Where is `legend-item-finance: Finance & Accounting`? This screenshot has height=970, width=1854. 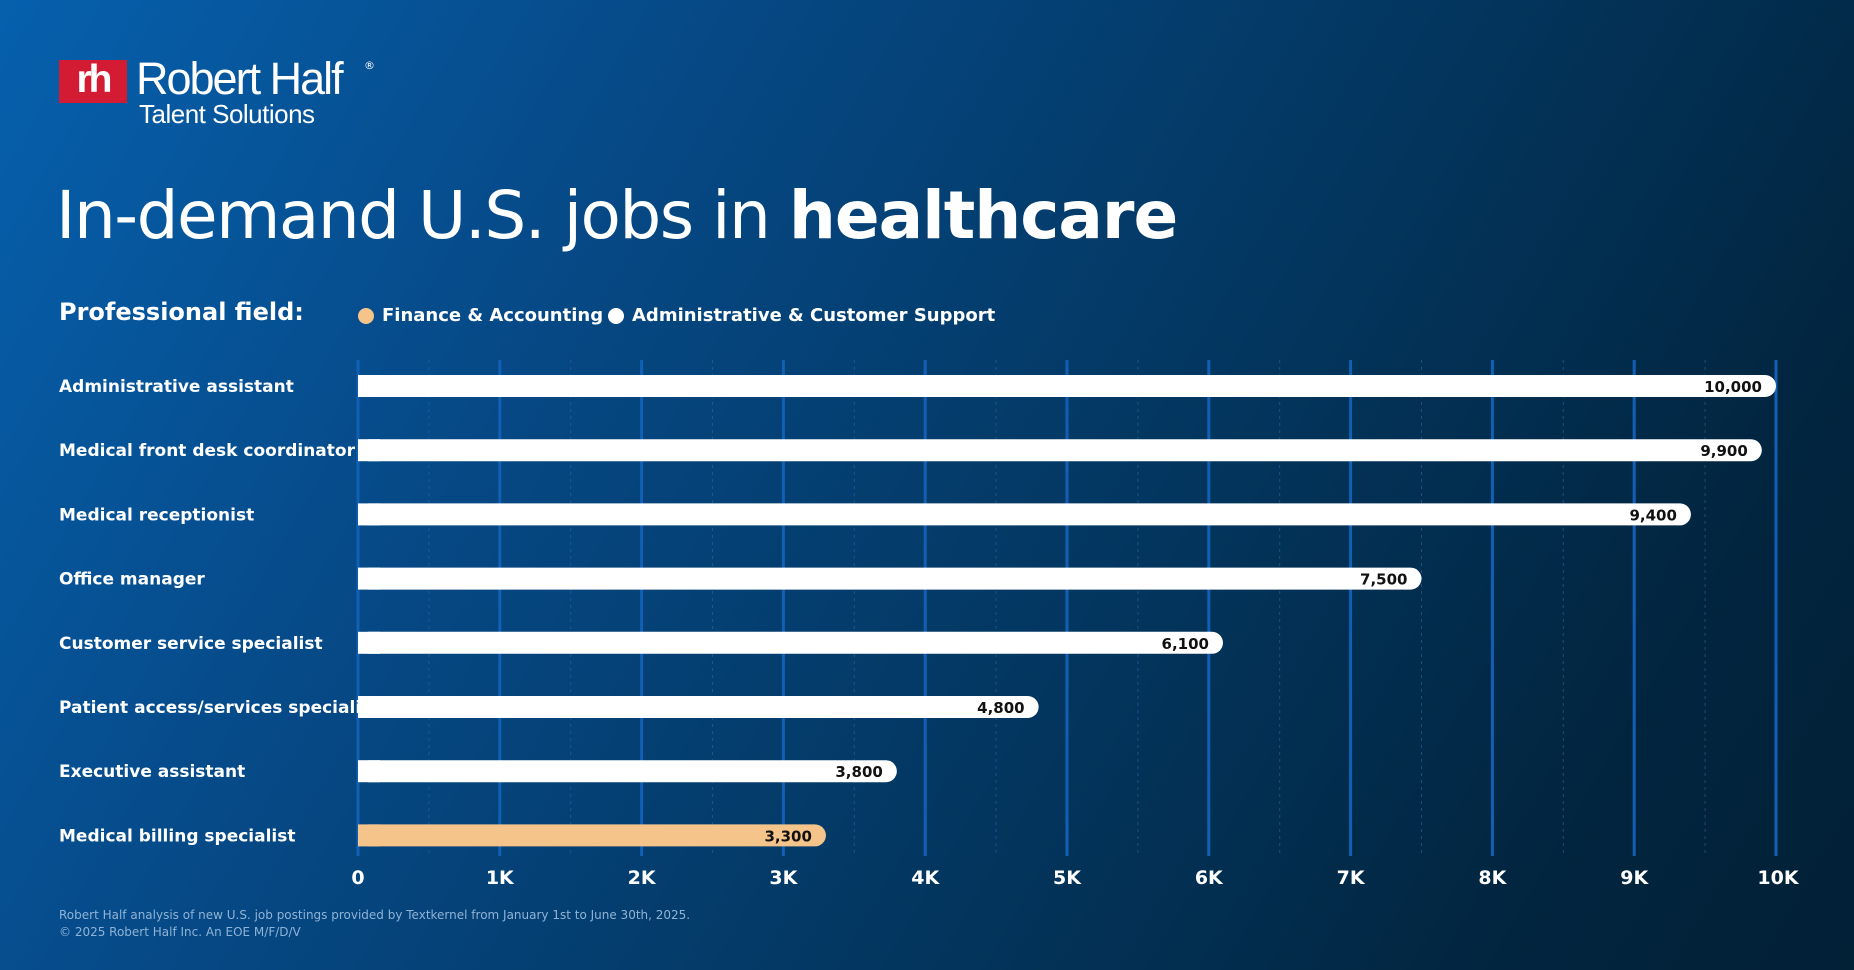
legend-item-finance: Finance & Accounting is located at coordinates (480, 315).